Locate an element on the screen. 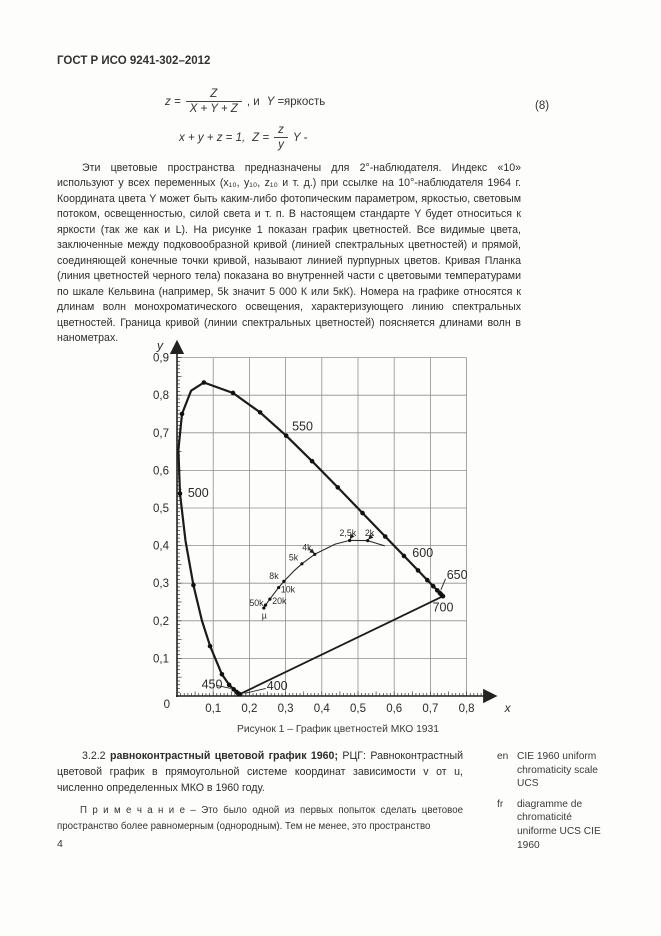 The width and height of the screenshot is (661, 936). temperature-label-4k: 4k is located at coordinates (307, 547).